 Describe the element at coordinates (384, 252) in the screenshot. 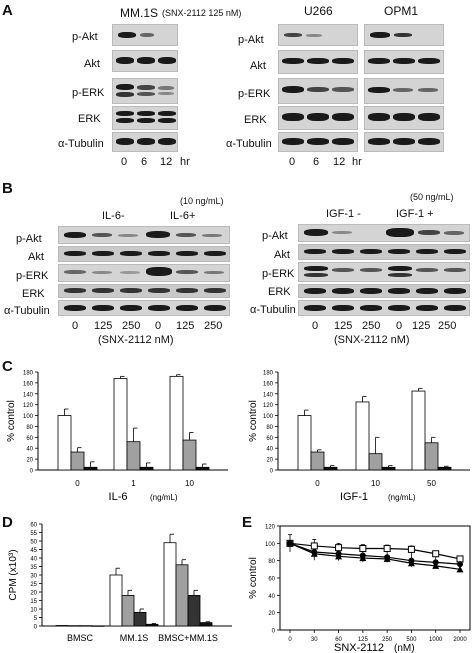

I see `igf1-blot-akt` at that location.